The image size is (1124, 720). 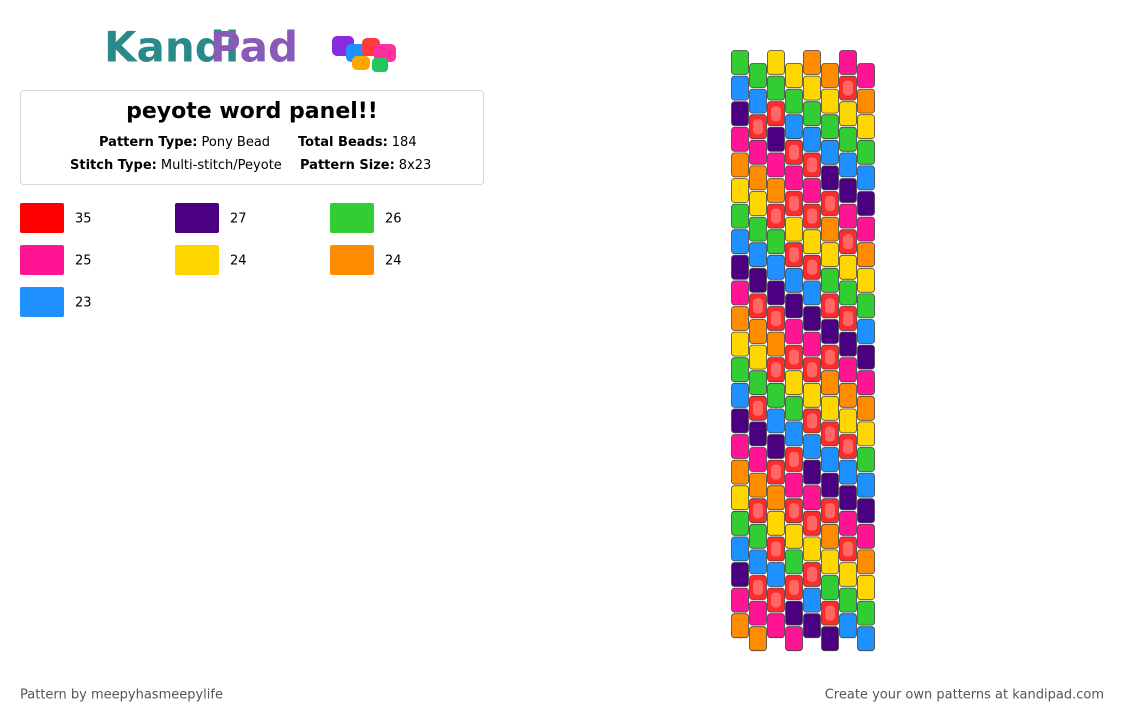 I want to click on info-item: Total Beads: 184, so click(x=357, y=142).